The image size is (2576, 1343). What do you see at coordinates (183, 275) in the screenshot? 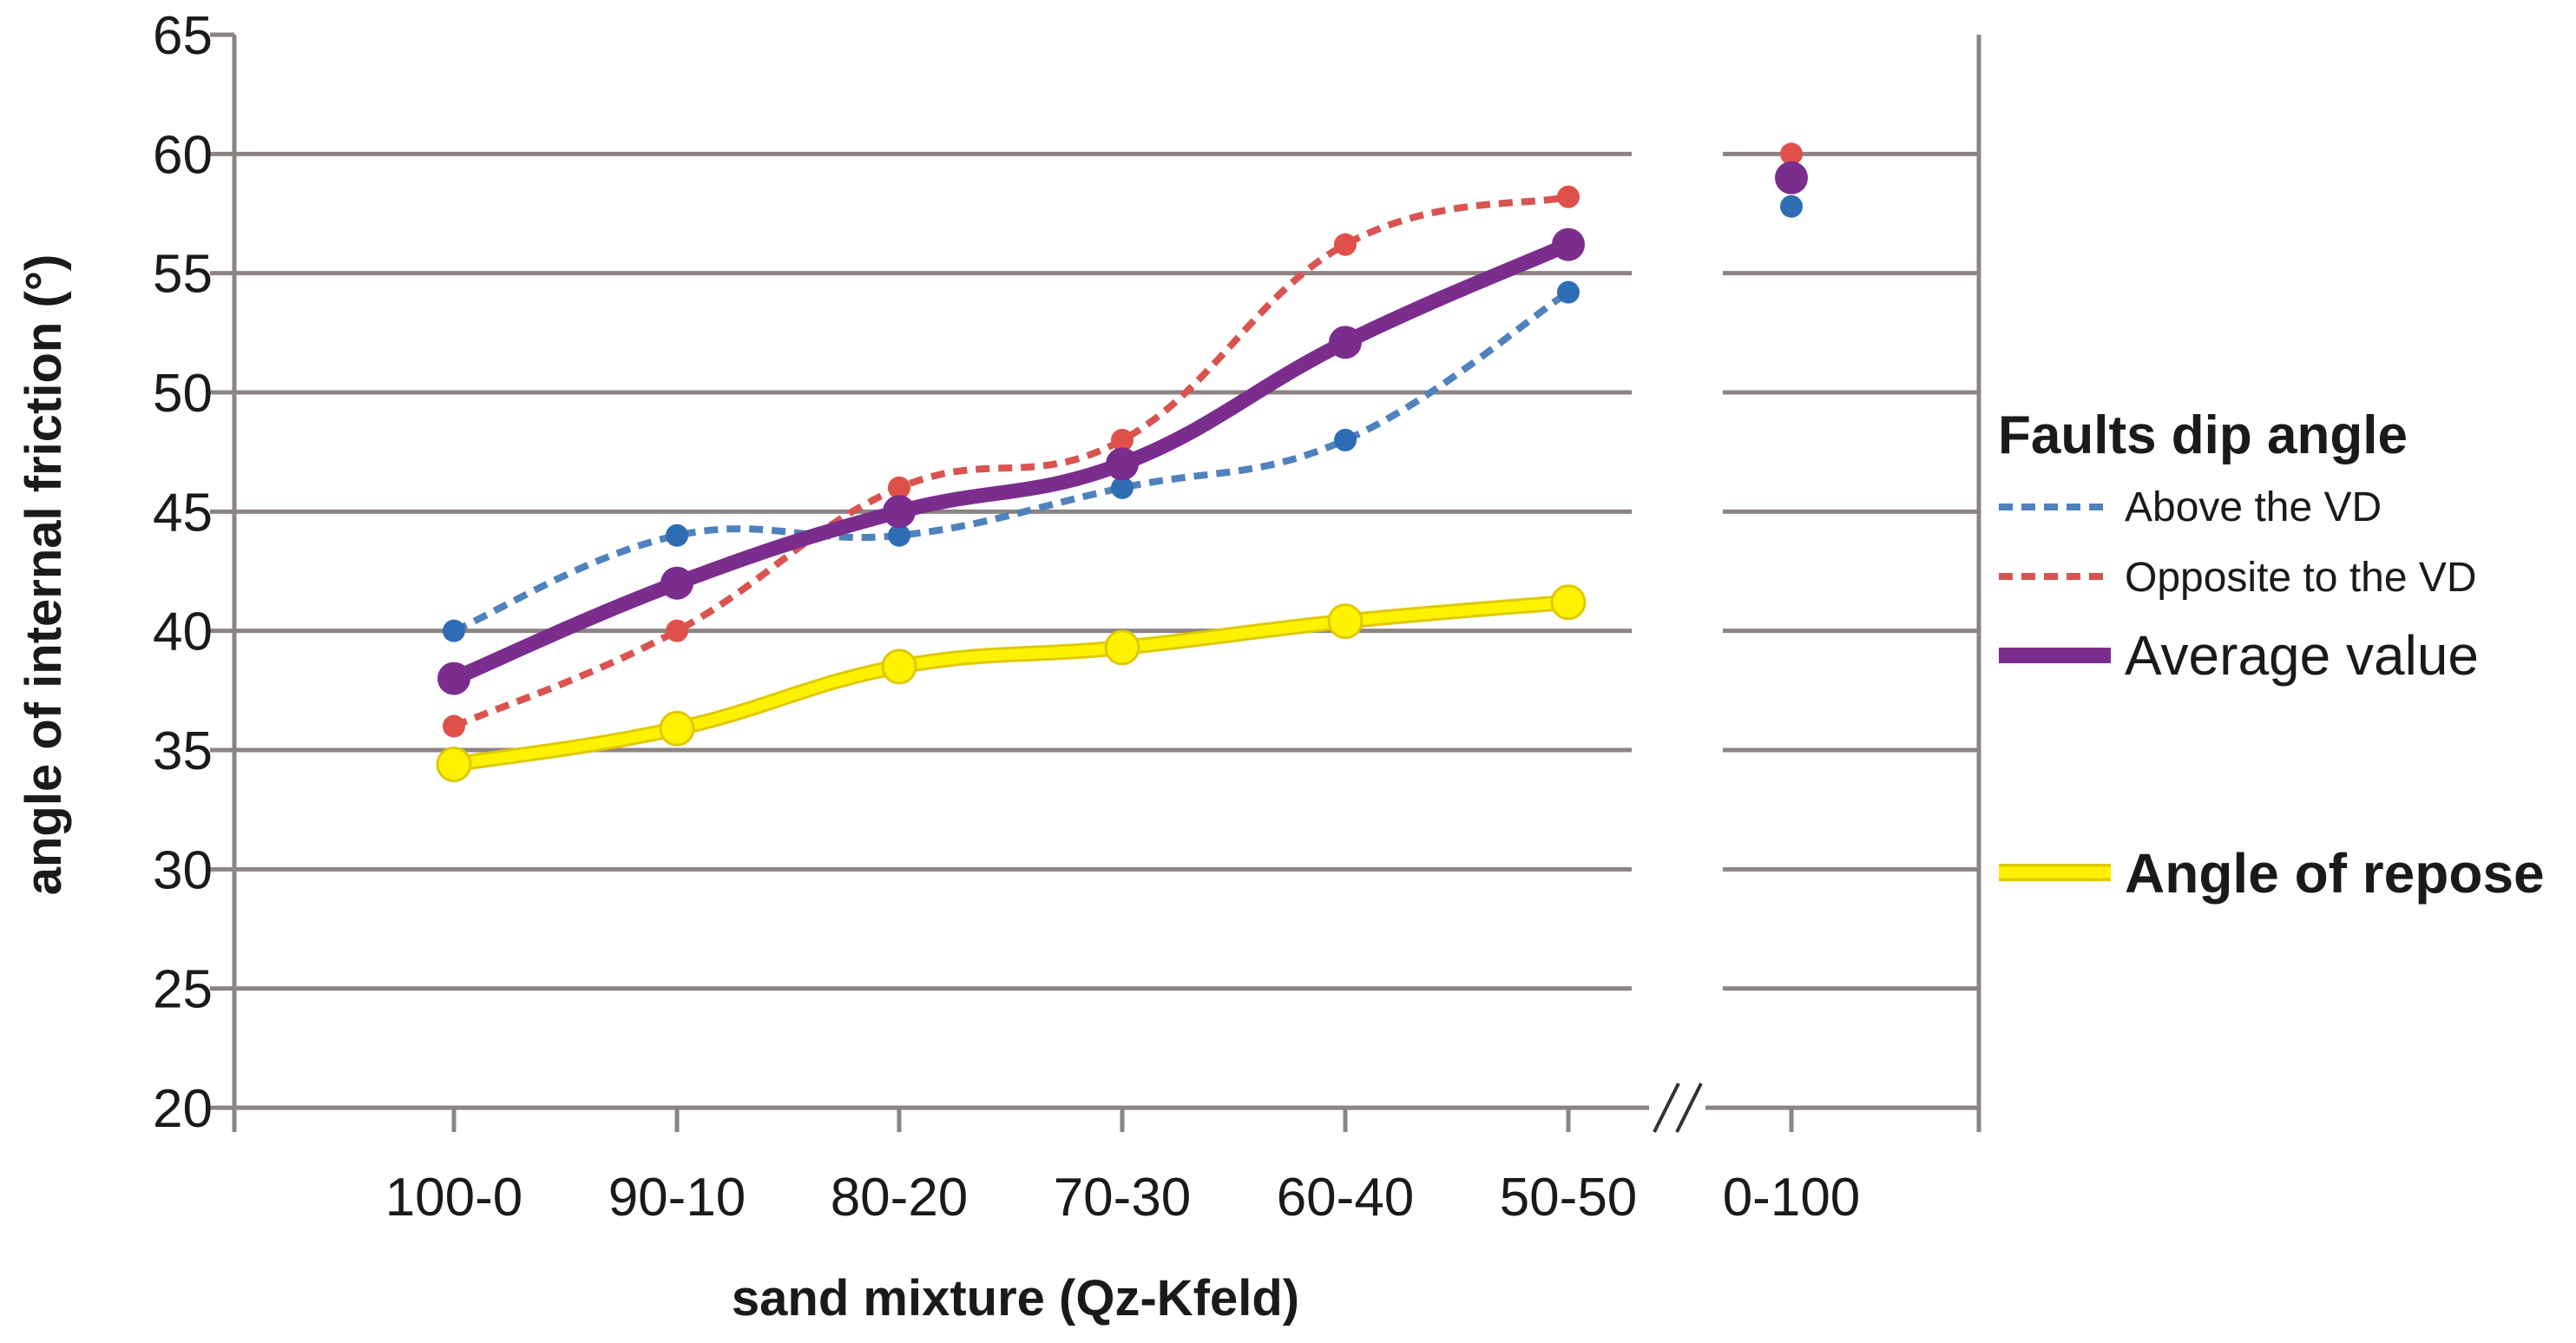
I see `y-tick-label: 55` at bounding box center [183, 275].